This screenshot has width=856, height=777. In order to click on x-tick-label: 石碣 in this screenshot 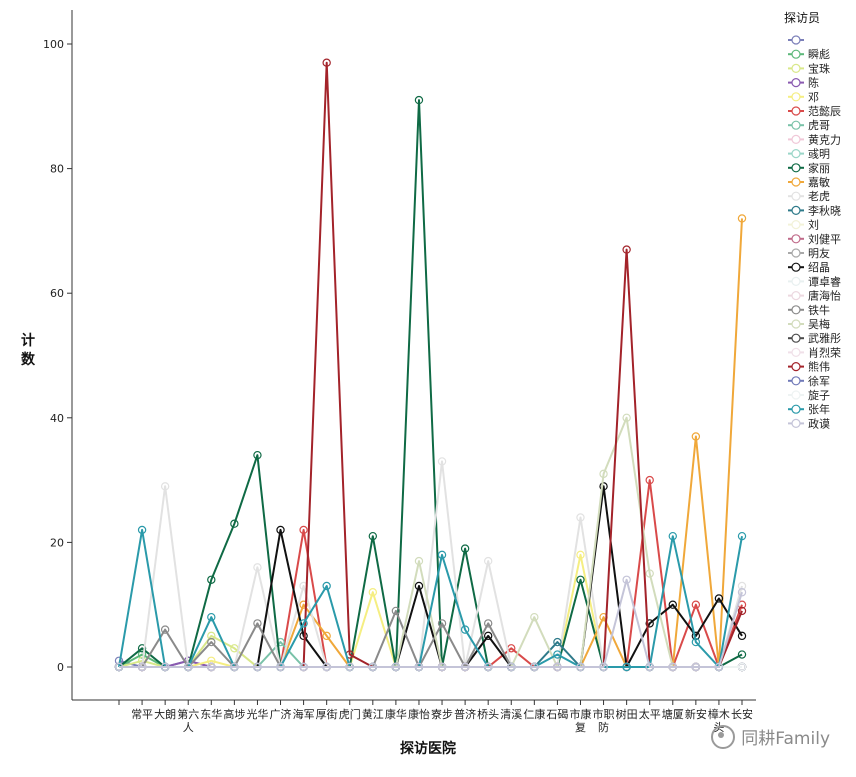, I will do `click(557, 714)`.